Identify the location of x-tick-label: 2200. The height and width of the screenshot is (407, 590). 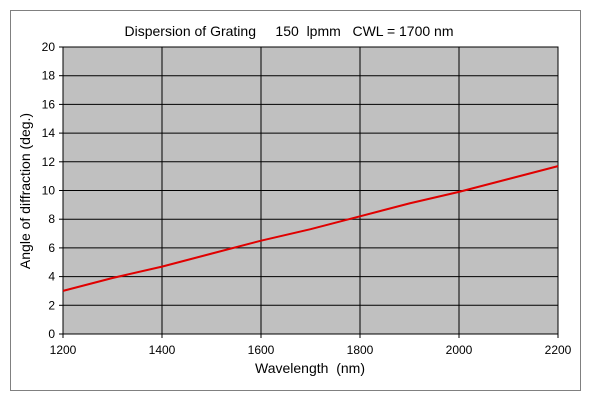
(558, 350).